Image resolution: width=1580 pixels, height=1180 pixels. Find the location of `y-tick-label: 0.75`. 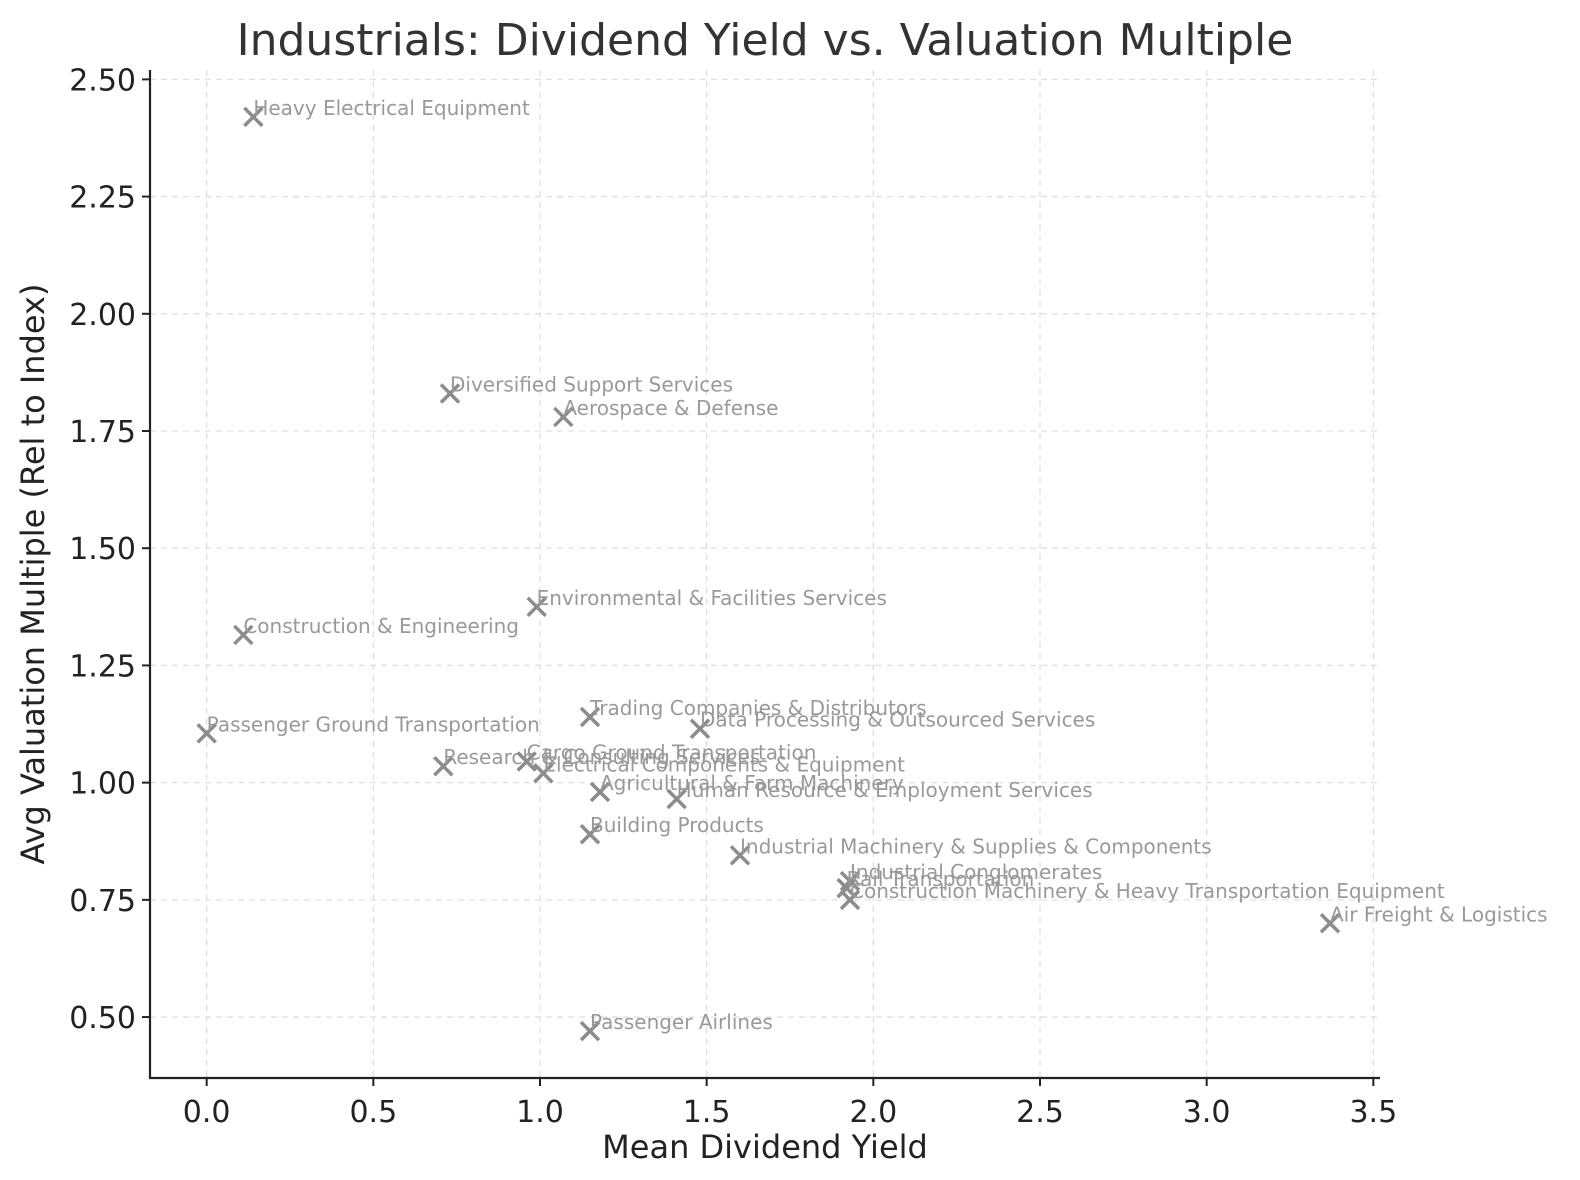

y-tick-label: 0.75 is located at coordinates (102, 901).